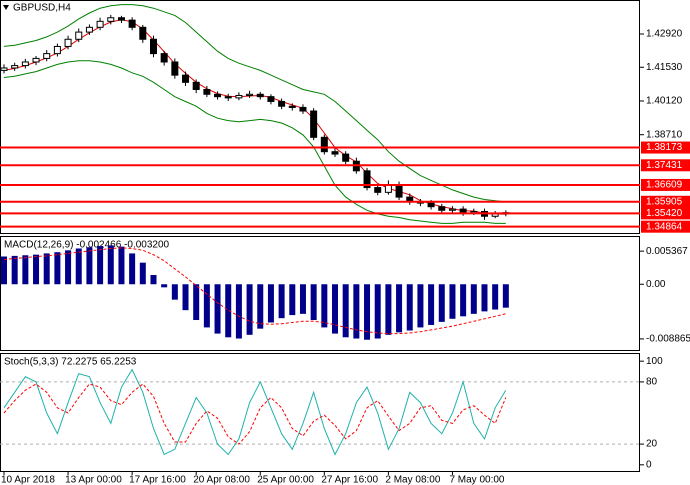 The height and width of the screenshot is (485, 690). I want to click on chart-title: GBPUSD,H4, so click(42, 8).